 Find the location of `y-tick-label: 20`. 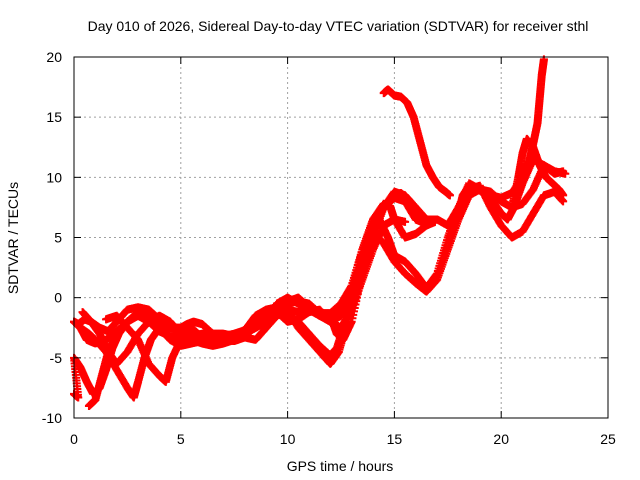

y-tick-label: 20 is located at coordinates (54, 57).